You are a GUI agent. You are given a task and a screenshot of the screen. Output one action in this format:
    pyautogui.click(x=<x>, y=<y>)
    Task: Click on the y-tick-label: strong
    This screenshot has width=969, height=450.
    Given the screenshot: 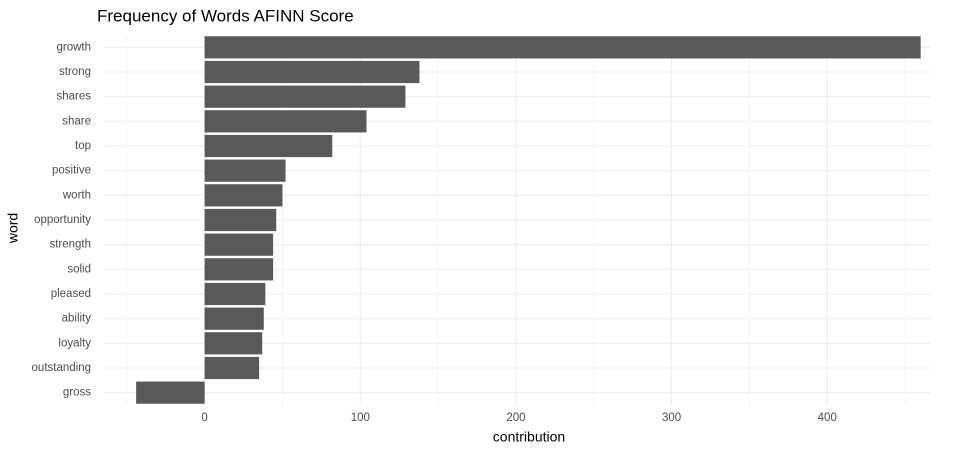 What is the action you would take?
    pyautogui.click(x=75, y=72)
    